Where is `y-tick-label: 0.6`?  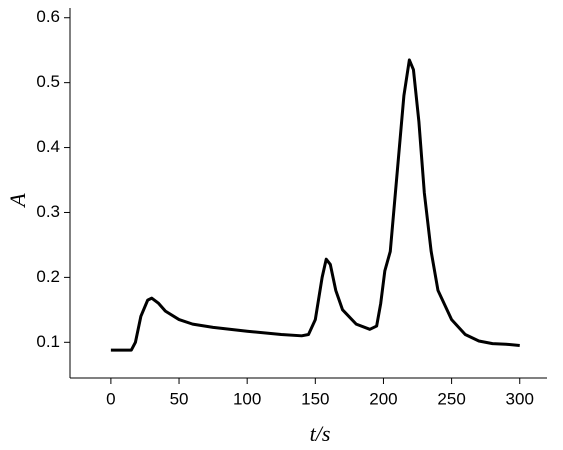 y-tick-label: 0.6 is located at coordinates (48, 16).